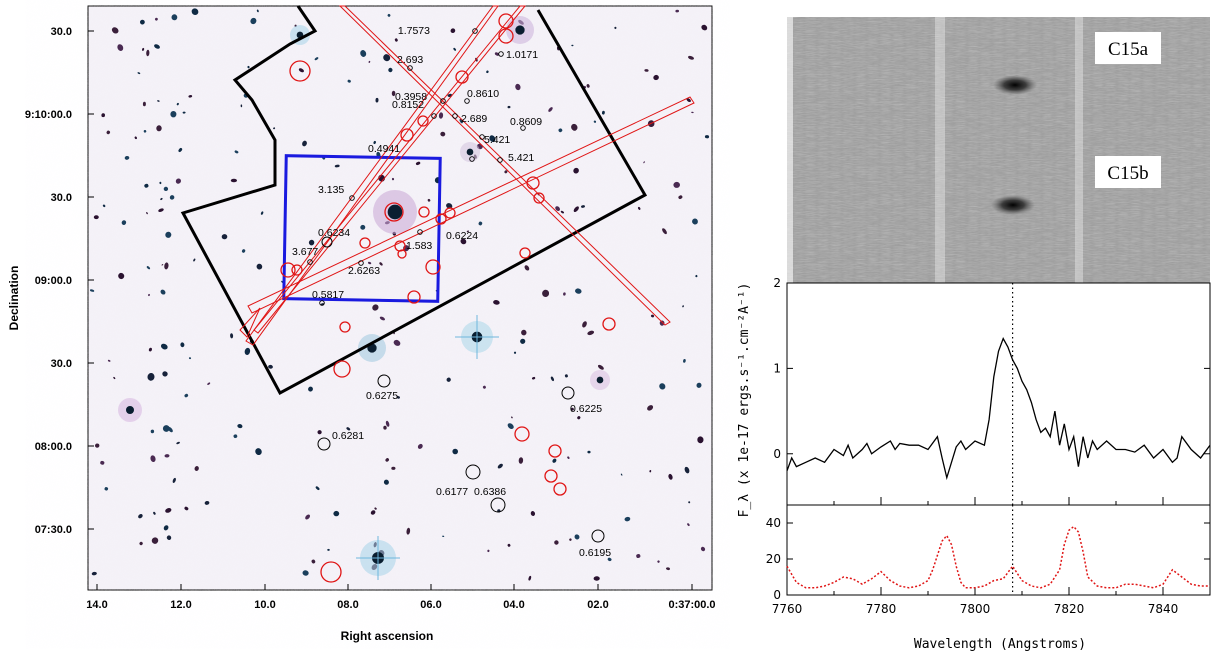  What do you see at coordinates (48, 115) in the screenshot?
I see `dec-tick-label: 9:10:00.0` at bounding box center [48, 115].